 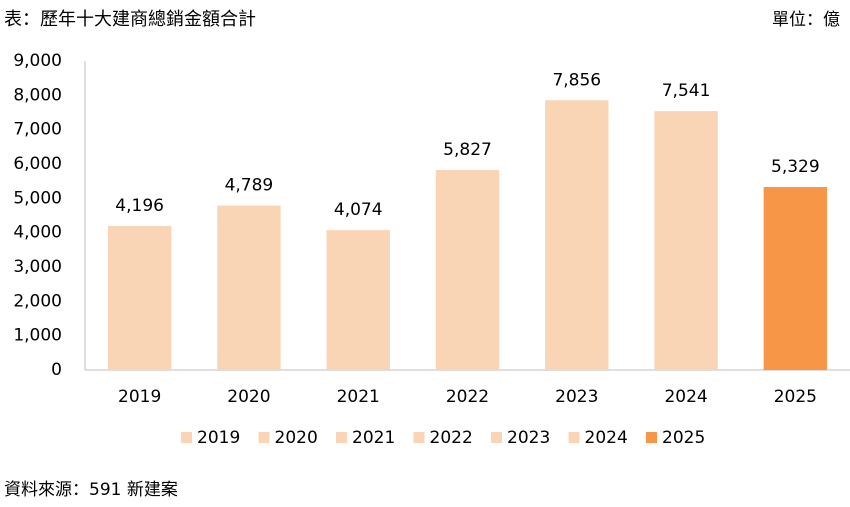 What do you see at coordinates (467, 150) in the screenshot?
I see `value-label: 5,827` at bounding box center [467, 150].